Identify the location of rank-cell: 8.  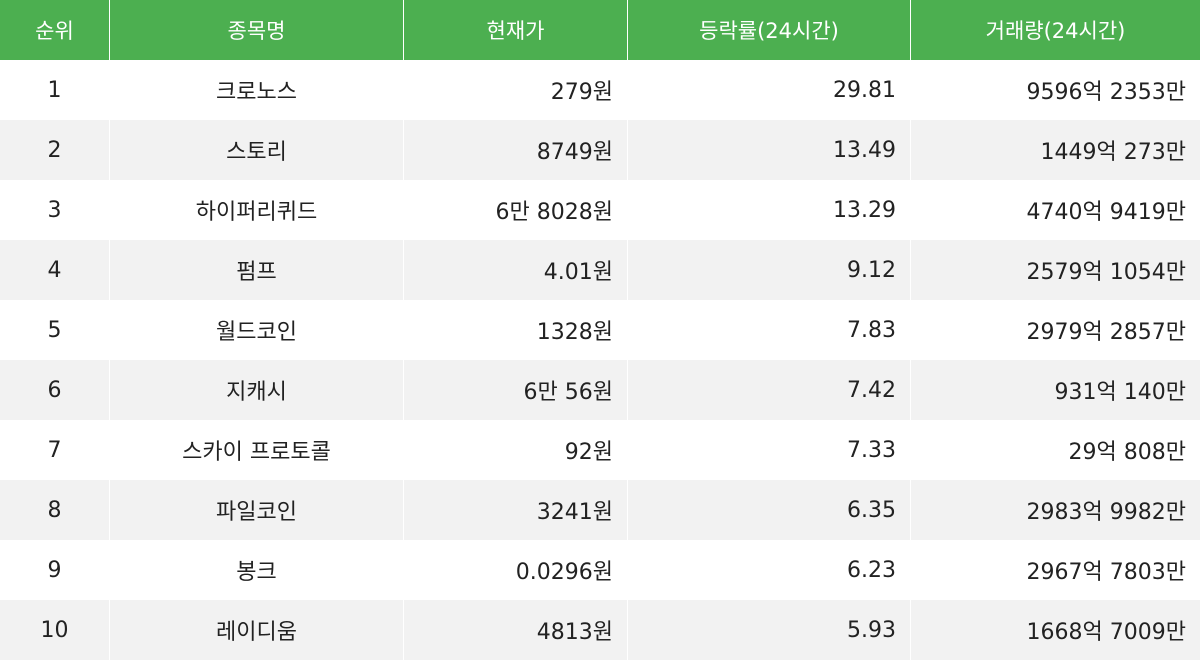
(55, 510).